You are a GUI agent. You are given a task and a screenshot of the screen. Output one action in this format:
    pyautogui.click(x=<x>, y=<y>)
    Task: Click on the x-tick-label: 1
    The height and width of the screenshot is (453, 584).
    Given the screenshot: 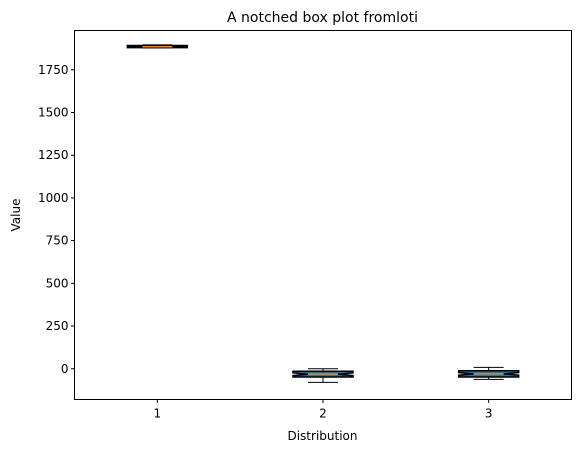 What is the action you would take?
    pyautogui.click(x=158, y=414)
    